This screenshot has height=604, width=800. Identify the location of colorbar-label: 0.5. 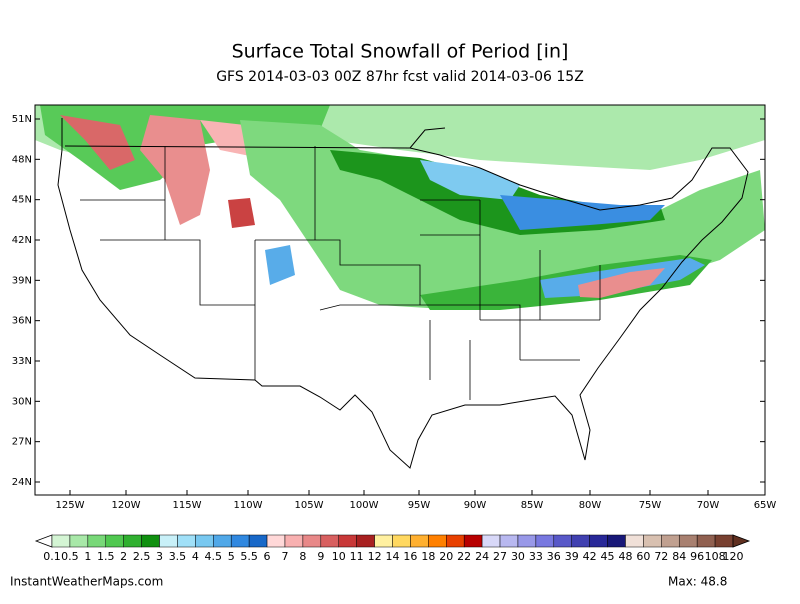
(70, 556).